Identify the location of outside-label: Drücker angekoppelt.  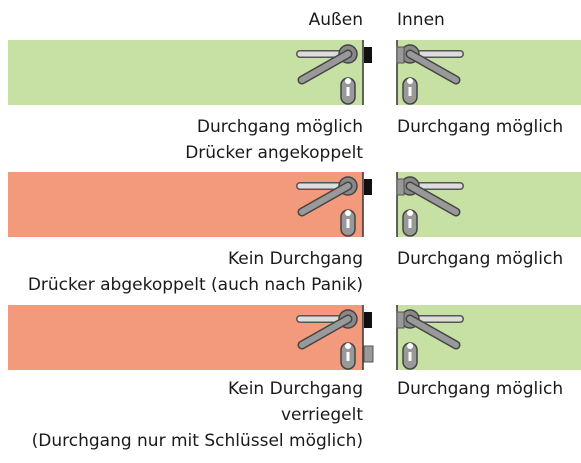
(274, 153).